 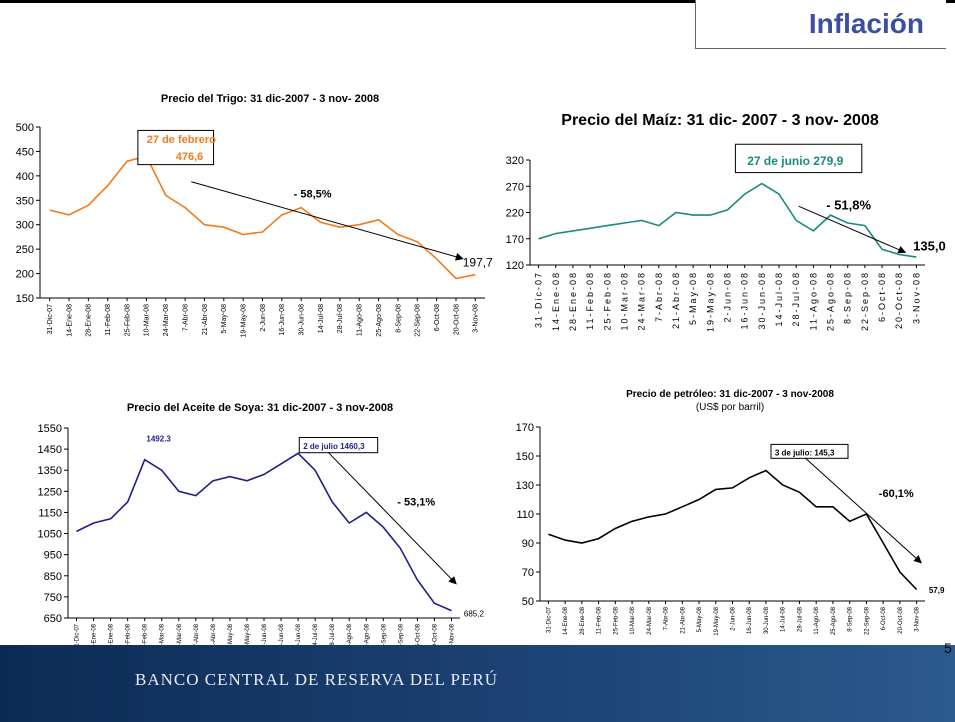 What do you see at coordinates (515, 187) in the screenshot?
I see `y-tick-label: 270` at bounding box center [515, 187].